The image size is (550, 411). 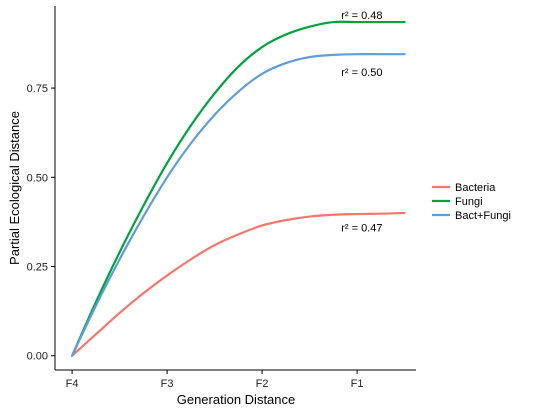 What do you see at coordinates (37, 89) in the screenshot?
I see `y-tick-label: 0.75` at bounding box center [37, 89].